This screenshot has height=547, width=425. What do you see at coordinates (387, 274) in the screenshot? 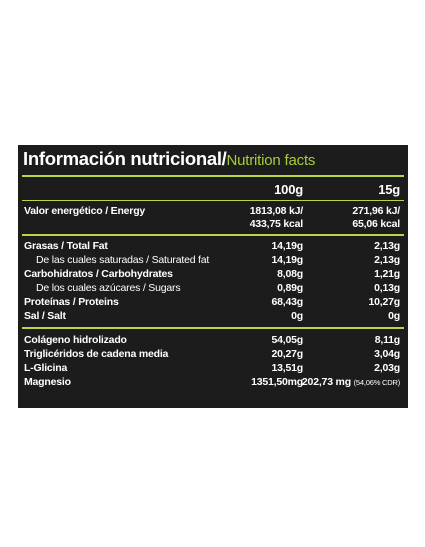
I see `row-carbs-15: 1,21g` at bounding box center [387, 274].